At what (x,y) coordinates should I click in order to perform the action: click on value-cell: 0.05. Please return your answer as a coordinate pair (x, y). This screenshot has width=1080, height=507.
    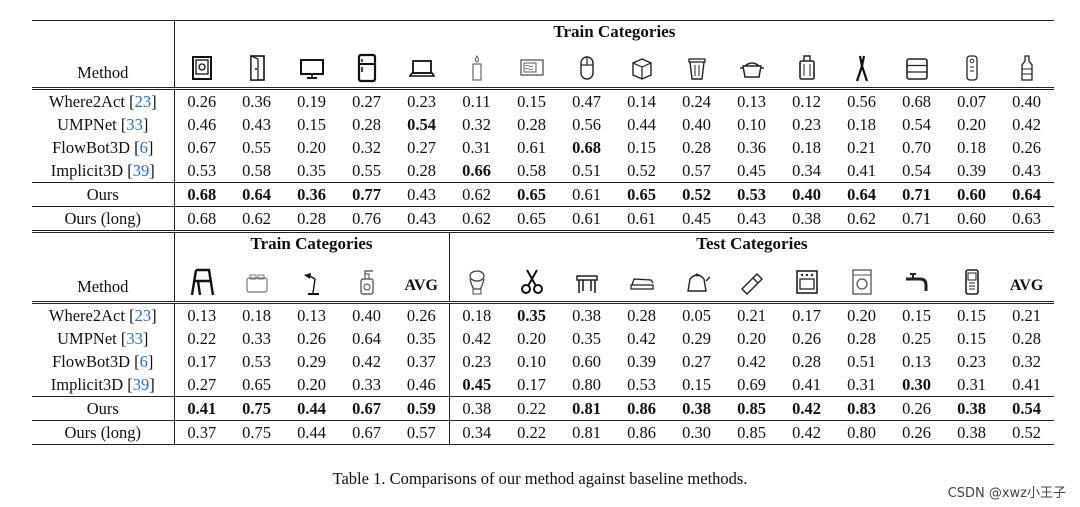
    Looking at the image, I should click on (696, 314).